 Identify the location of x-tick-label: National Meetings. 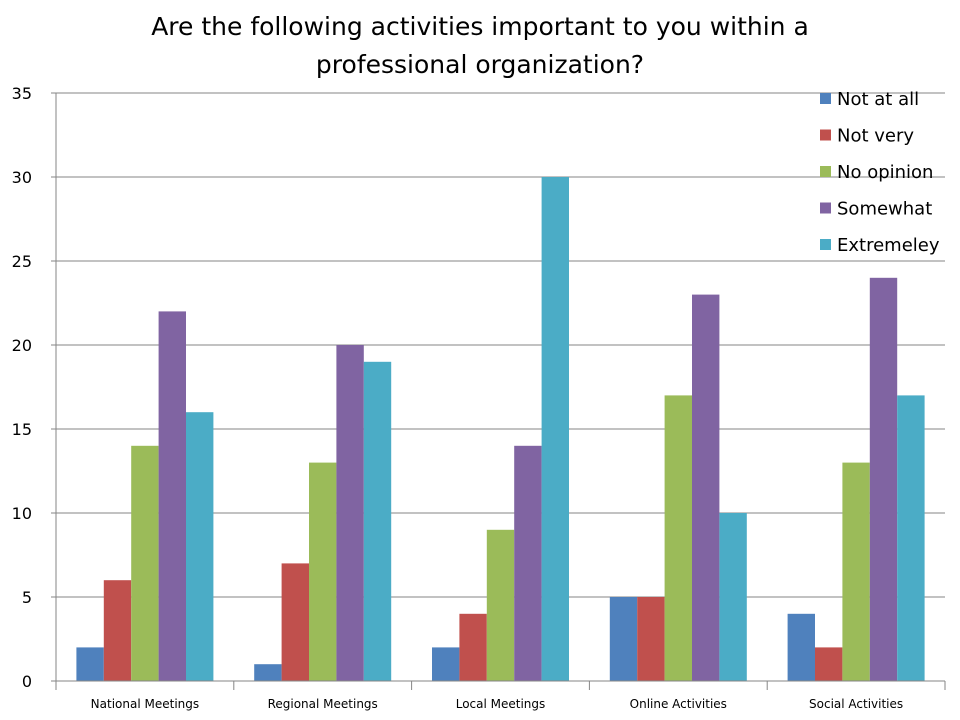
(145, 704).